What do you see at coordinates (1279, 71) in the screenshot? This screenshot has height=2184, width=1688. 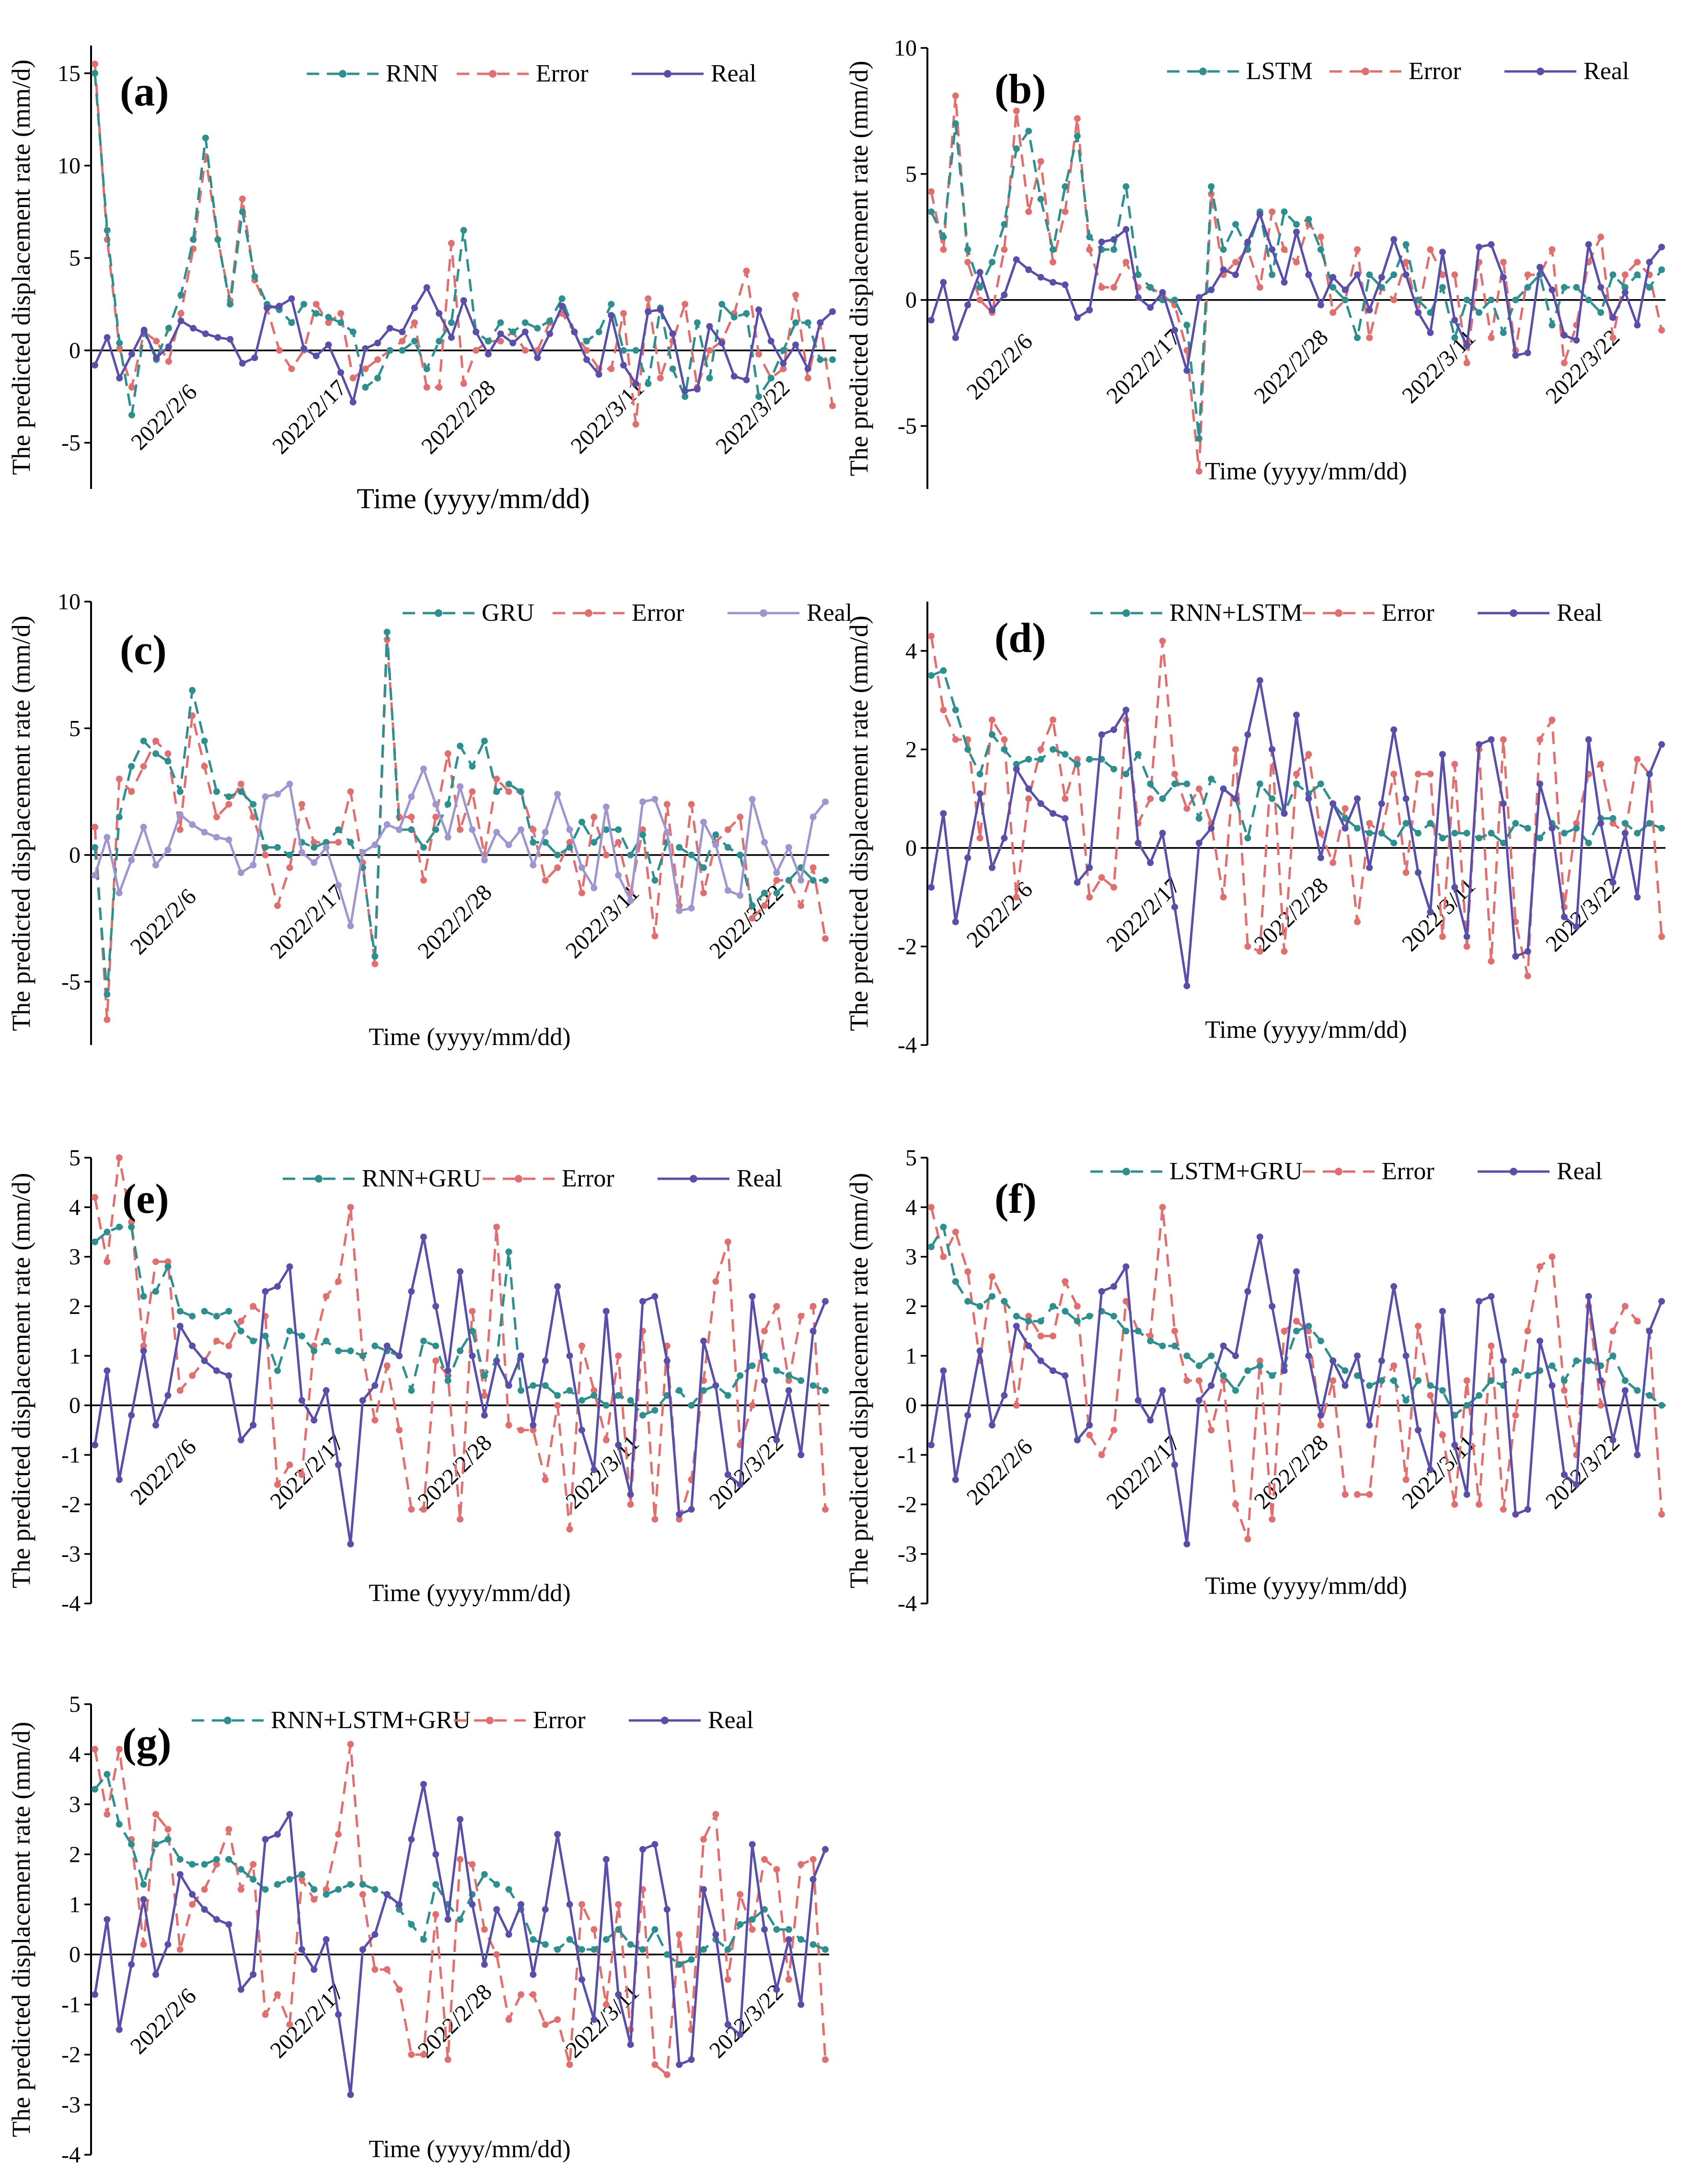 I see `legend-label: LSTM` at bounding box center [1279, 71].